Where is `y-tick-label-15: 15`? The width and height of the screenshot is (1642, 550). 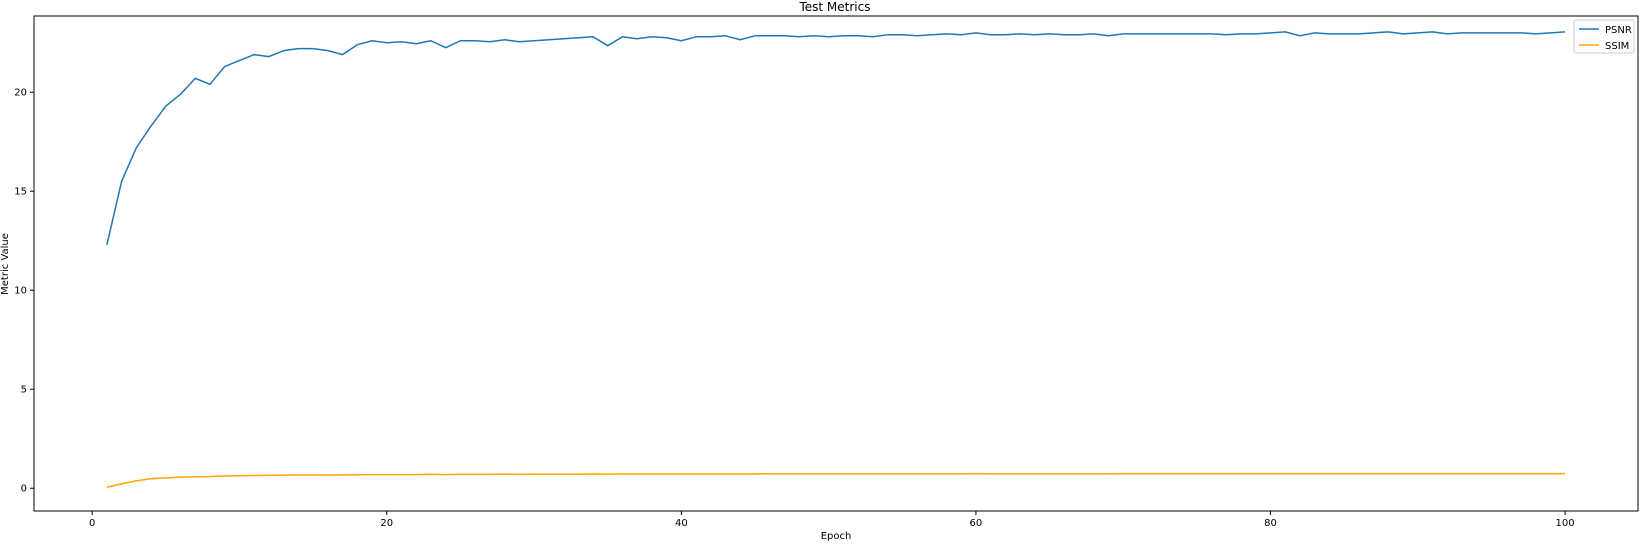
y-tick-label-15: 15 is located at coordinates (20, 192).